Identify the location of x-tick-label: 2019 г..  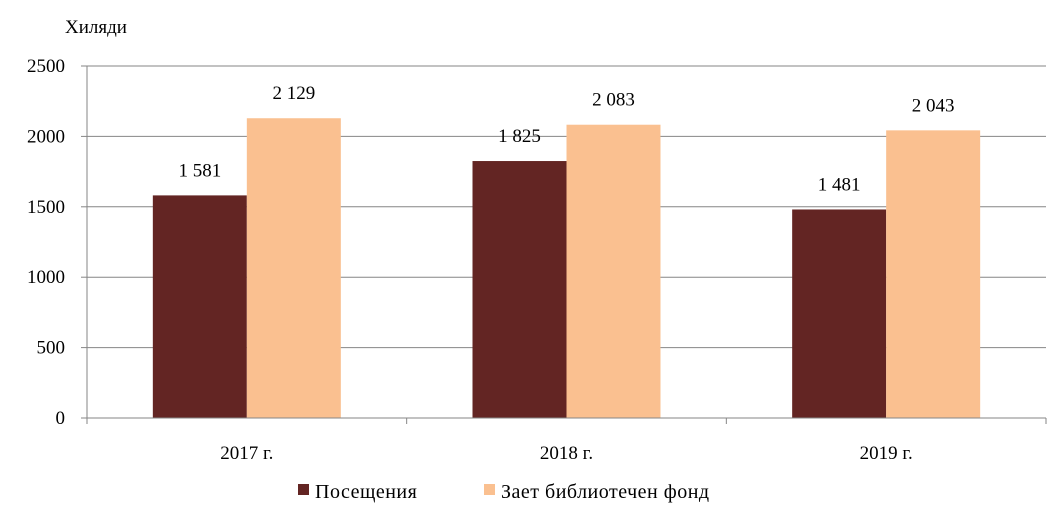
(886, 453).